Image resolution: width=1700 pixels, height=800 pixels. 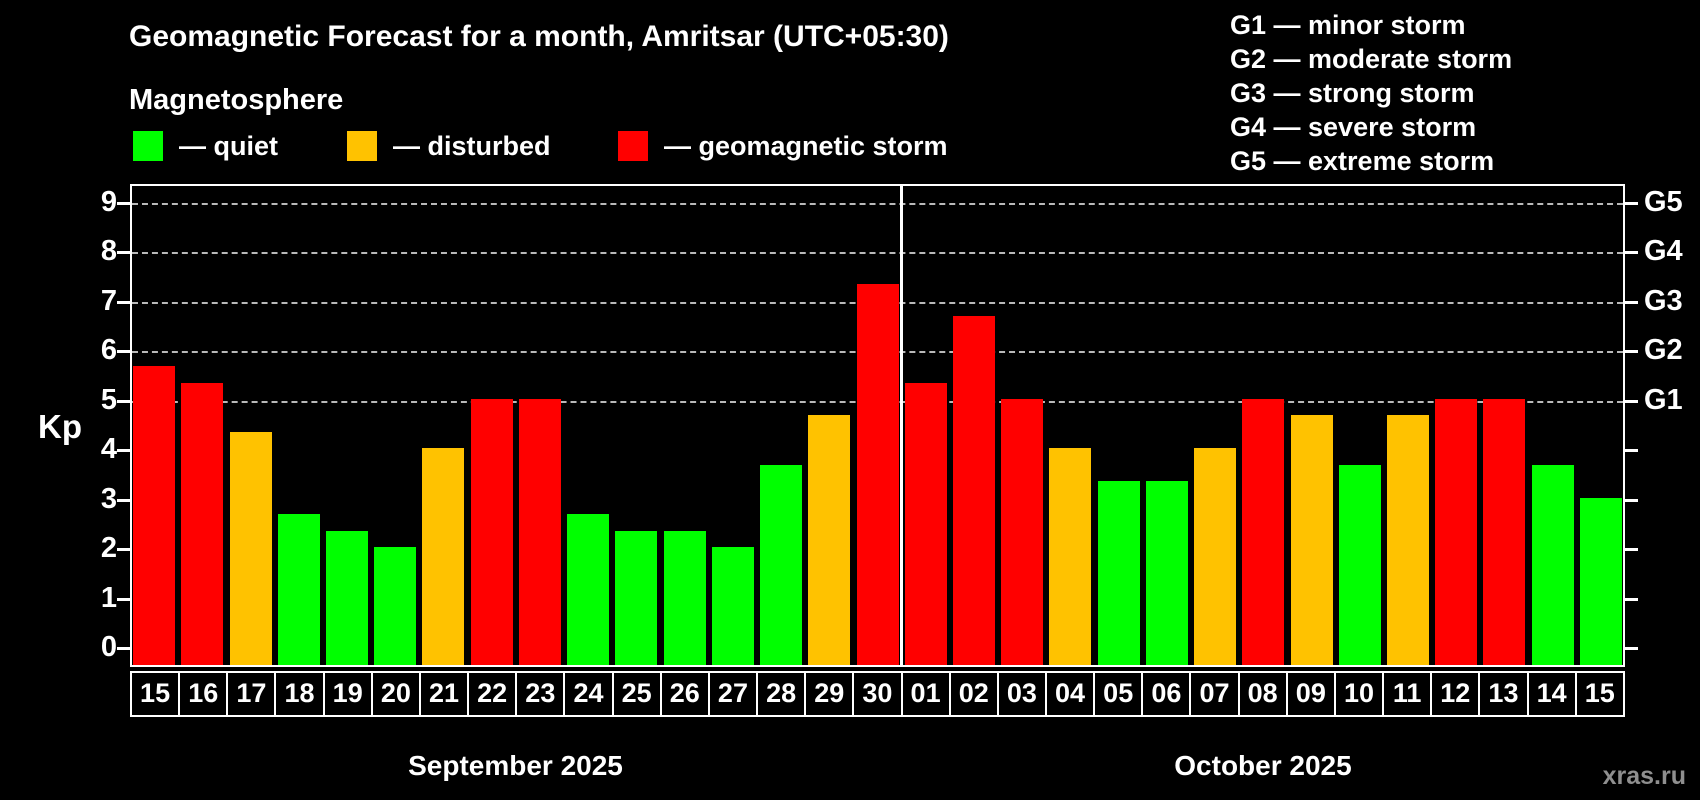 I want to click on chart-subtitle: Magnetosphere, so click(x=236, y=100).